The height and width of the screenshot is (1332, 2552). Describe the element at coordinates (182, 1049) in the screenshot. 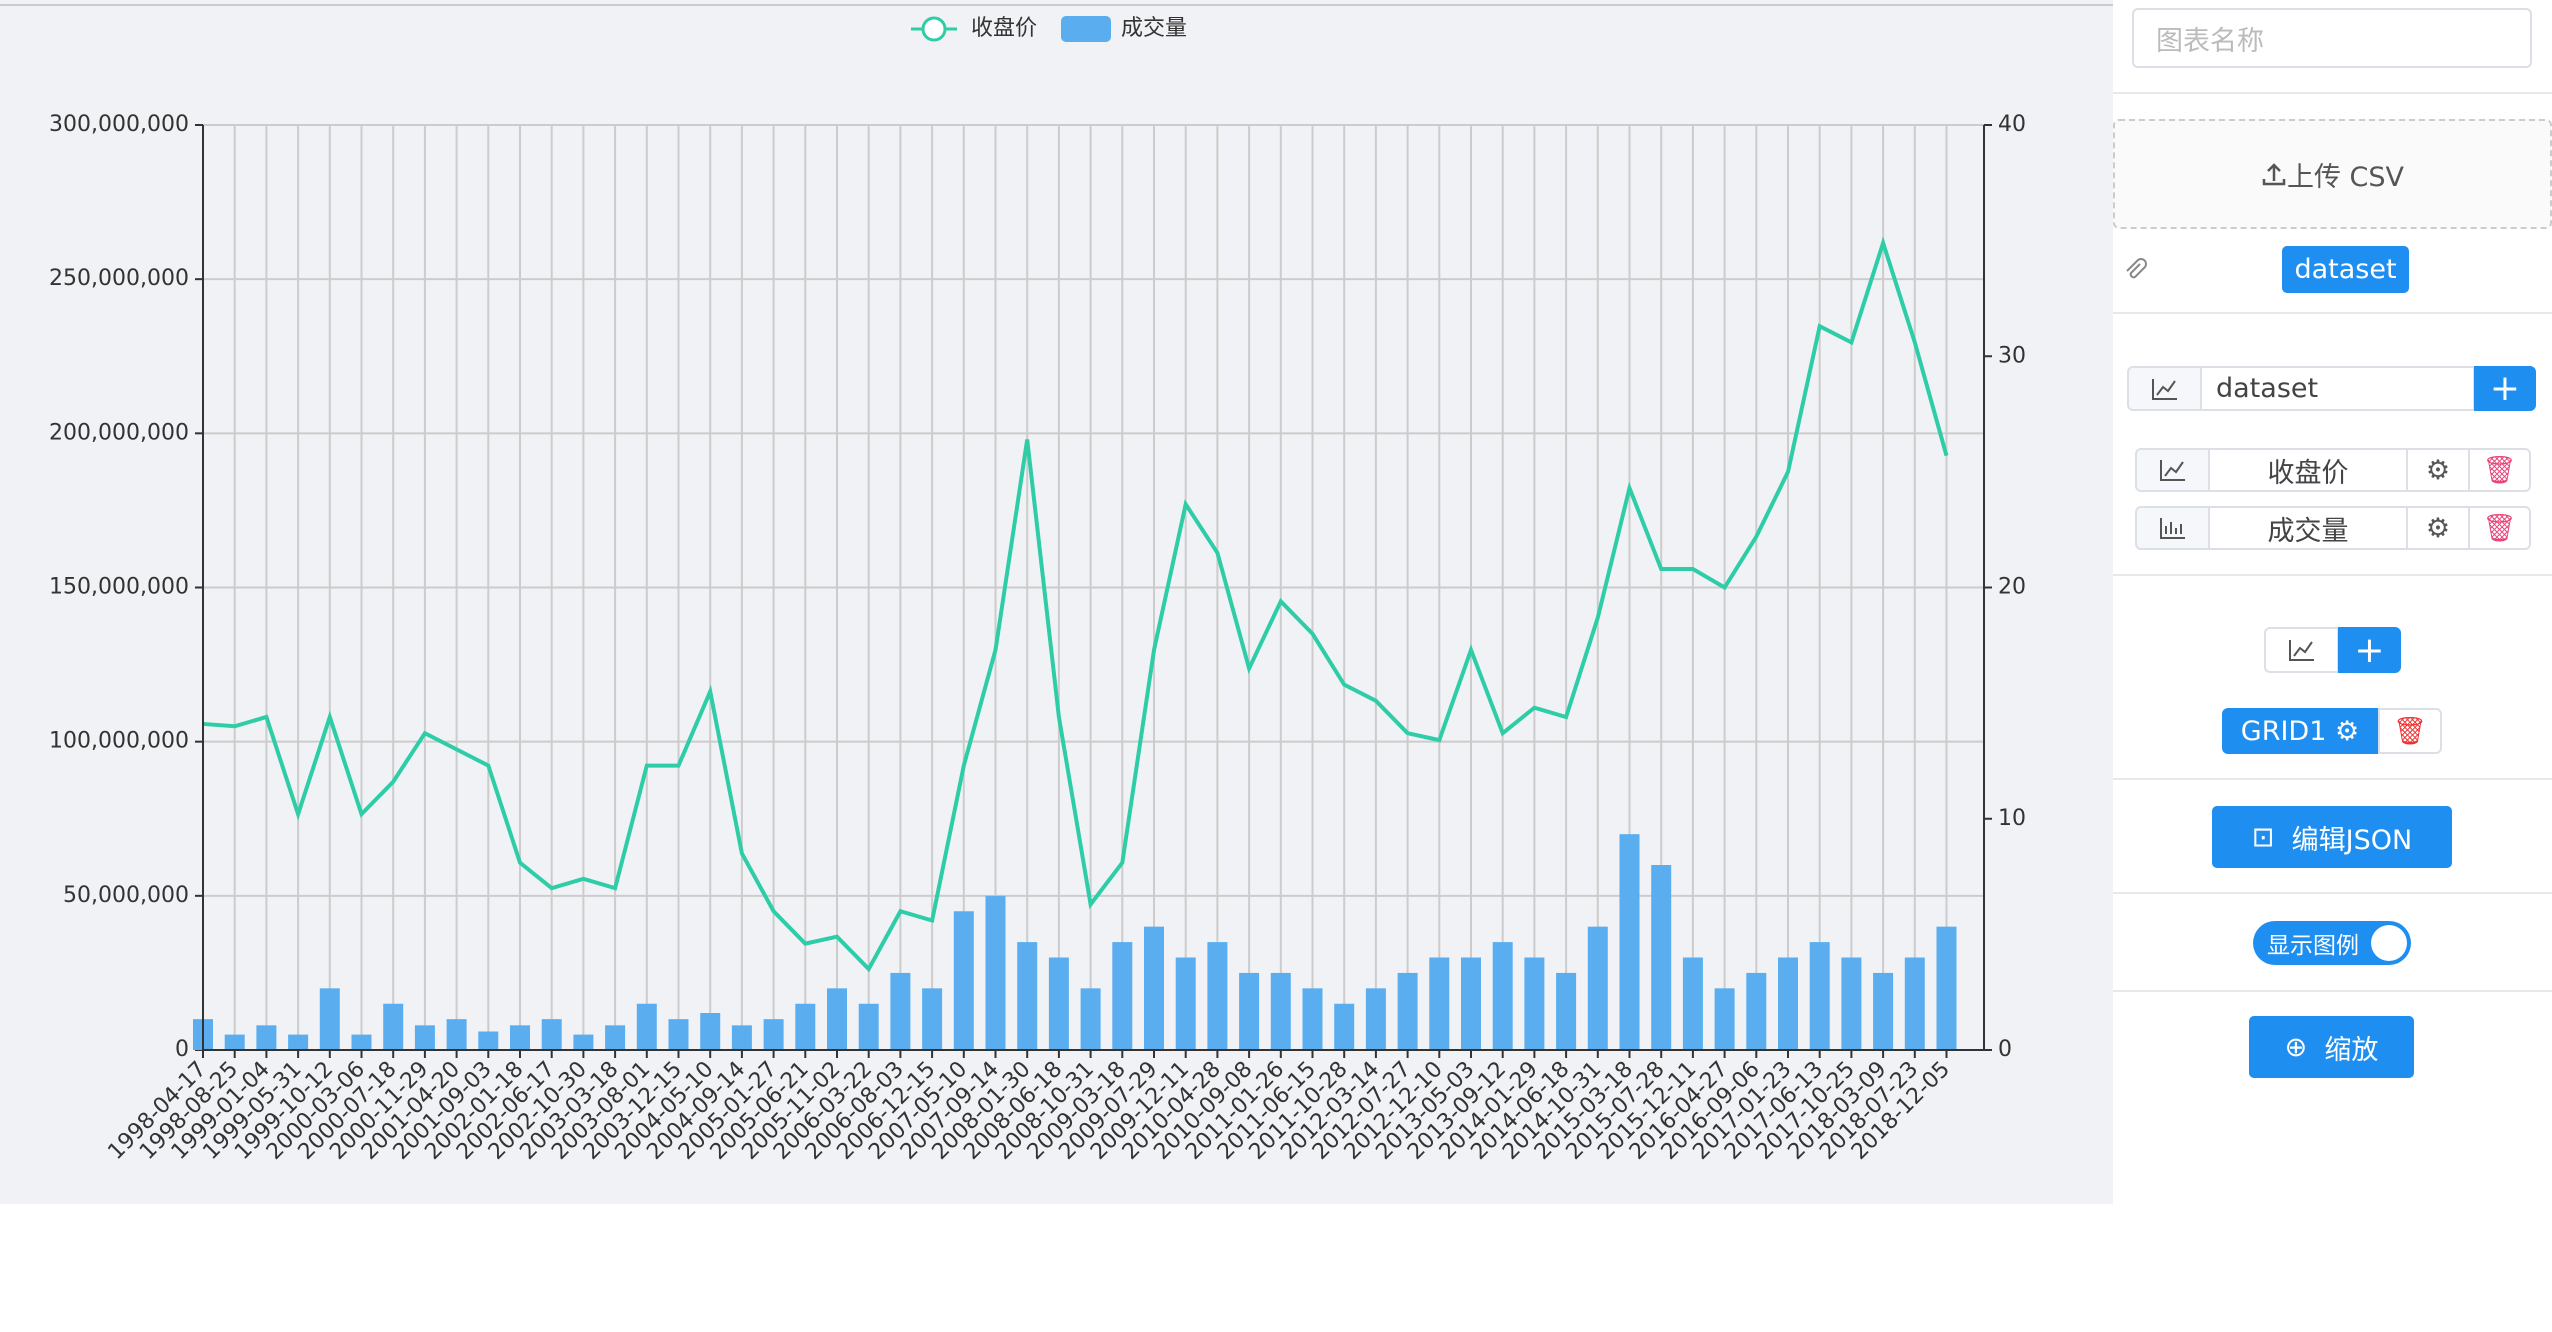

I see `y-tick-label: 0` at that location.